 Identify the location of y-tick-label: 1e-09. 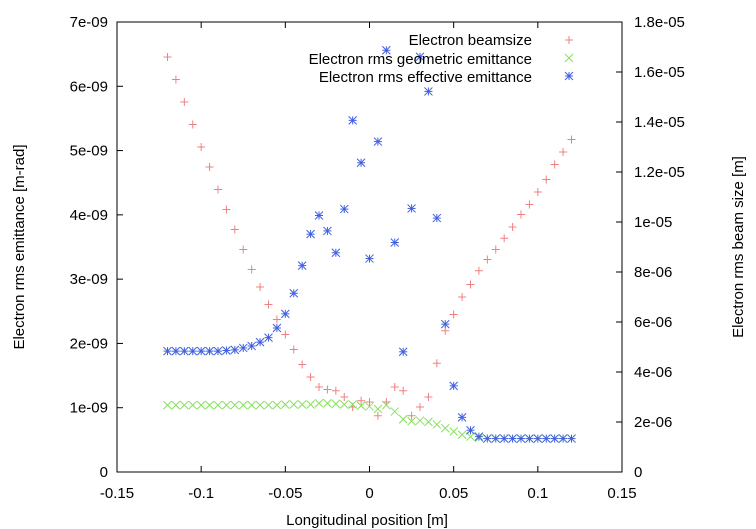
(89, 408).